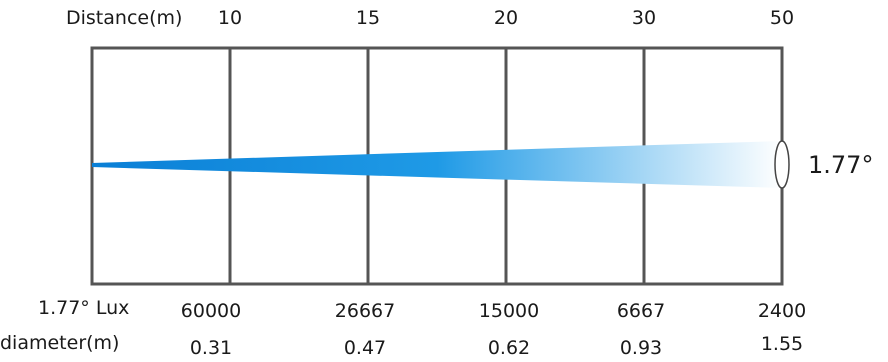 This screenshot has height=362, width=888. What do you see at coordinates (509, 311) in the screenshot?
I see `lux-value-3: 15000` at bounding box center [509, 311].